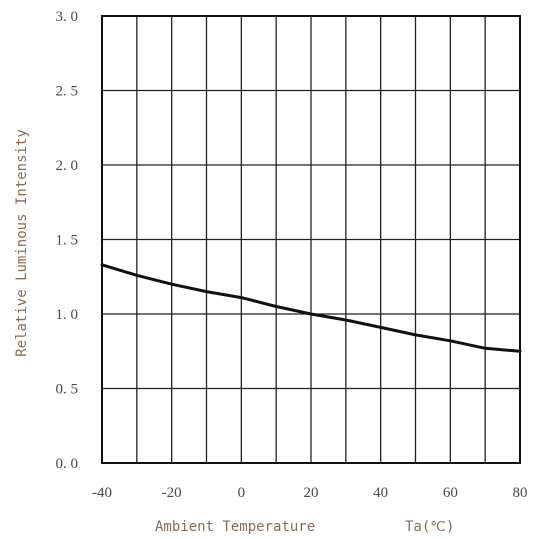  What do you see at coordinates (380, 493) in the screenshot?
I see `x-tick-label: 40` at bounding box center [380, 493].